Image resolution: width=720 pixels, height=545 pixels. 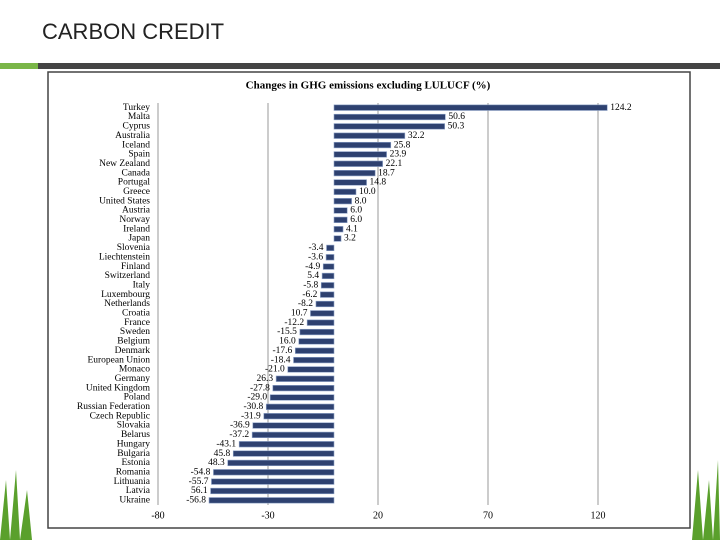 What do you see at coordinates (157, 515) in the screenshot?
I see `x-tick-label: -80` at bounding box center [157, 515].